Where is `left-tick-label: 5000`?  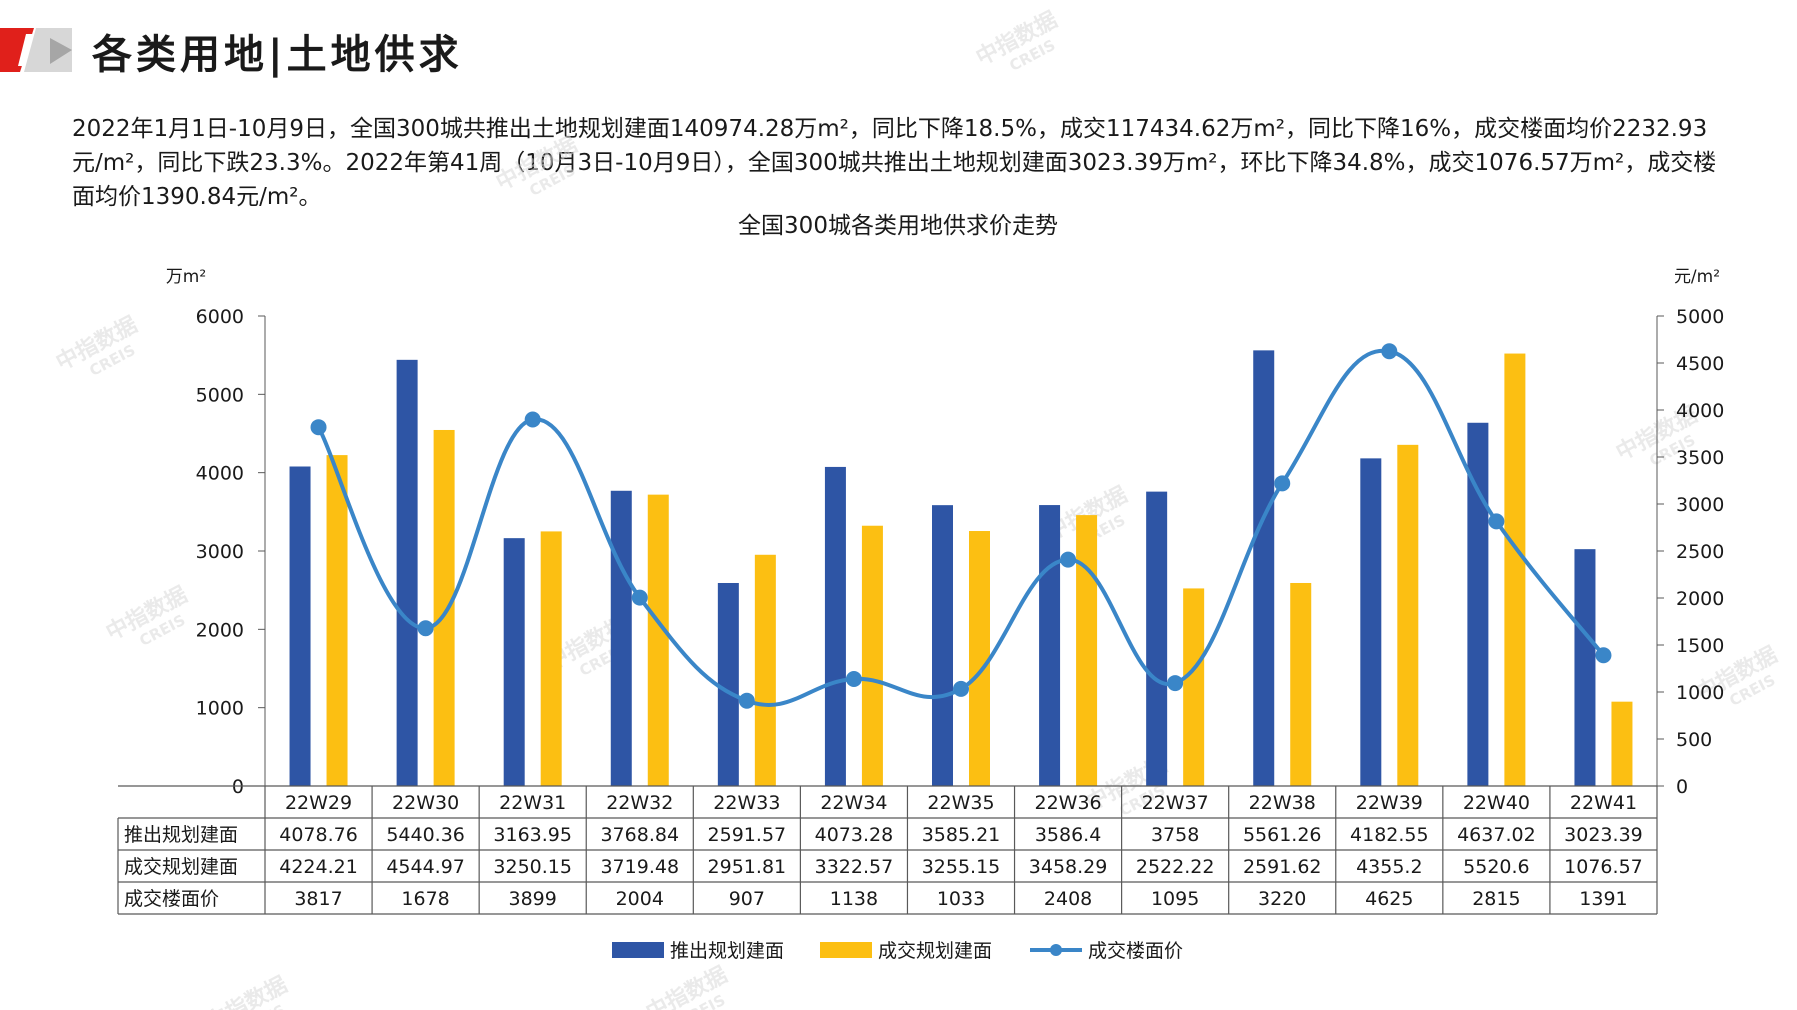
left-tick-label: 5000 is located at coordinates (220, 395).